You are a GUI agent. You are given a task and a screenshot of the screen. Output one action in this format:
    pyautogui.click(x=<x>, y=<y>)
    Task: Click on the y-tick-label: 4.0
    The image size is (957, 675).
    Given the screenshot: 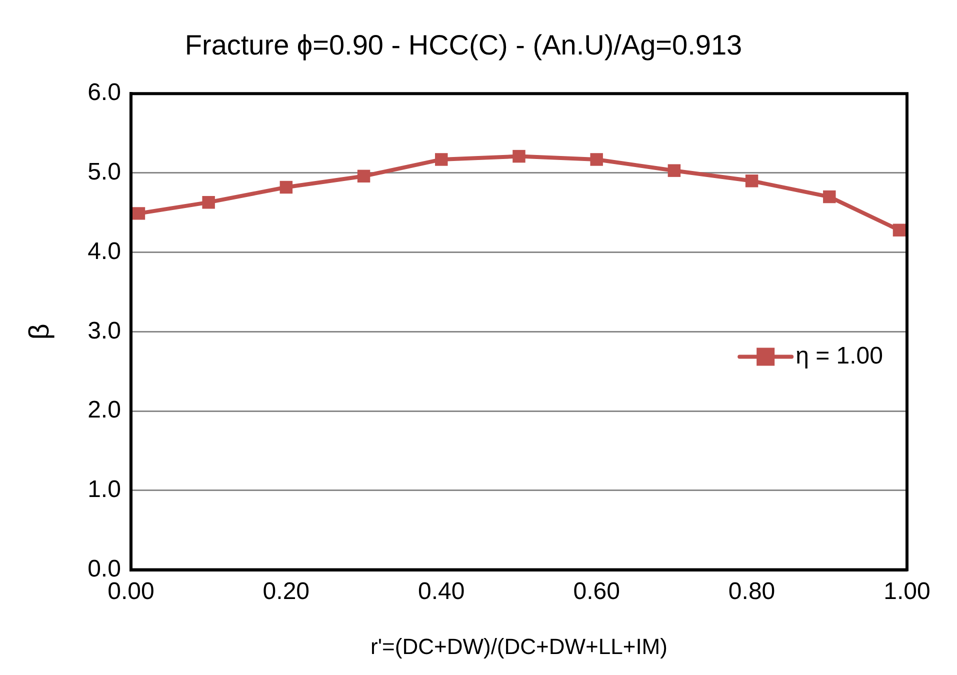 What is the action you would take?
    pyautogui.click(x=104, y=251)
    